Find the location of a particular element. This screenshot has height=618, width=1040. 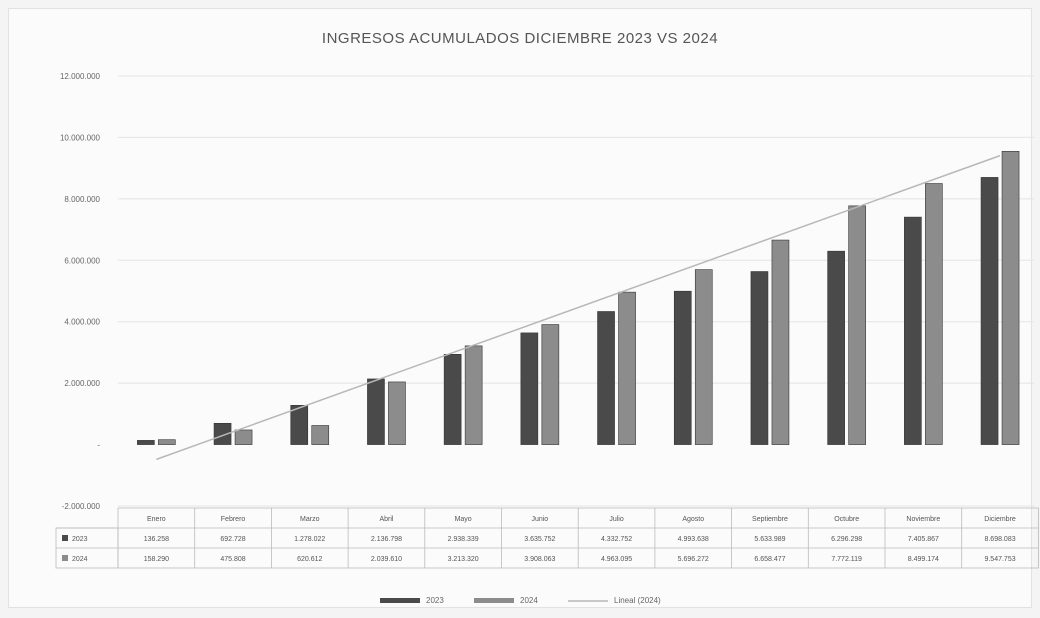

table-series-name: 2024 is located at coordinates (80, 559).